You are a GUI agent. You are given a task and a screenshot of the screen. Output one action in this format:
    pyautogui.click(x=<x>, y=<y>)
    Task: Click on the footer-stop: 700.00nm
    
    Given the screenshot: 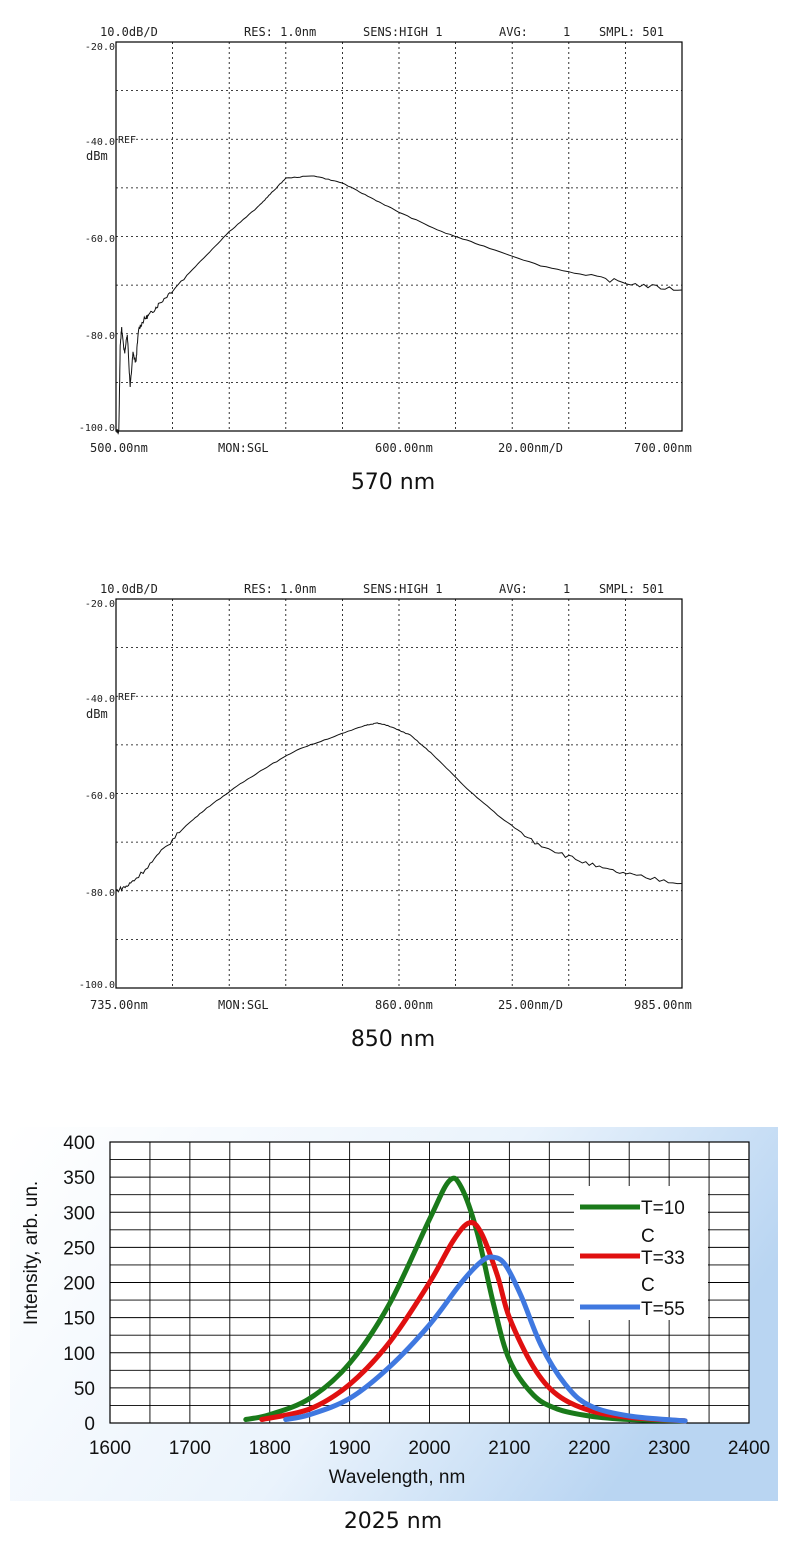 What is the action you would take?
    pyautogui.click(x=663, y=448)
    